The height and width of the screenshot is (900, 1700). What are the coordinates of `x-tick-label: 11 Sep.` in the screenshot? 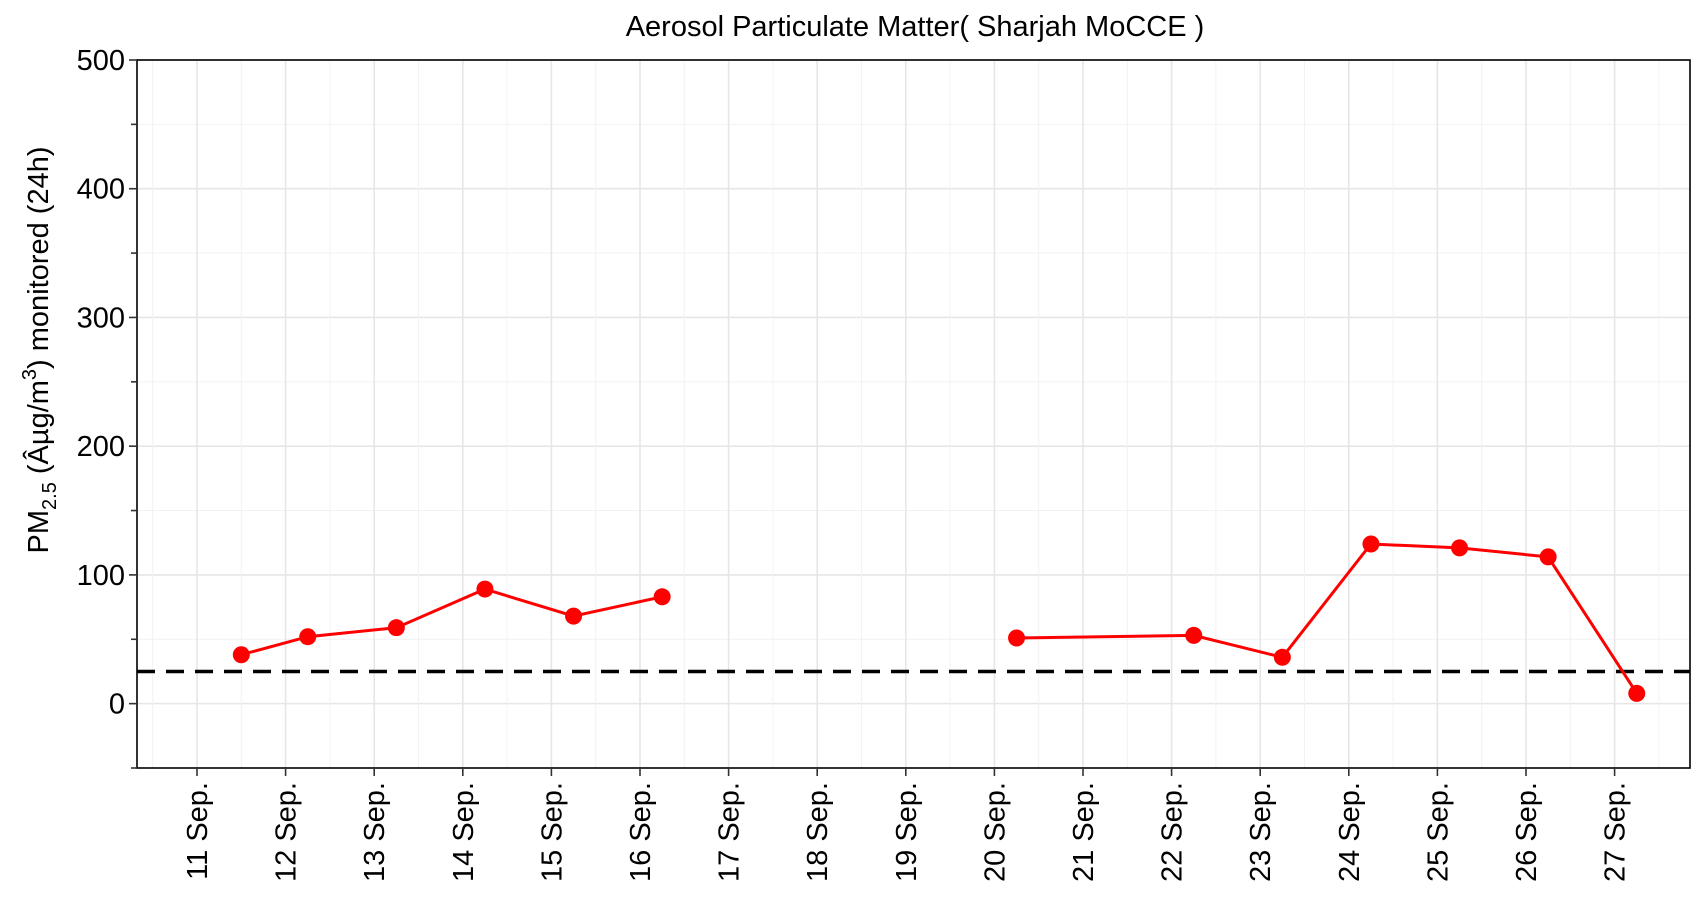 It's located at (198, 831).